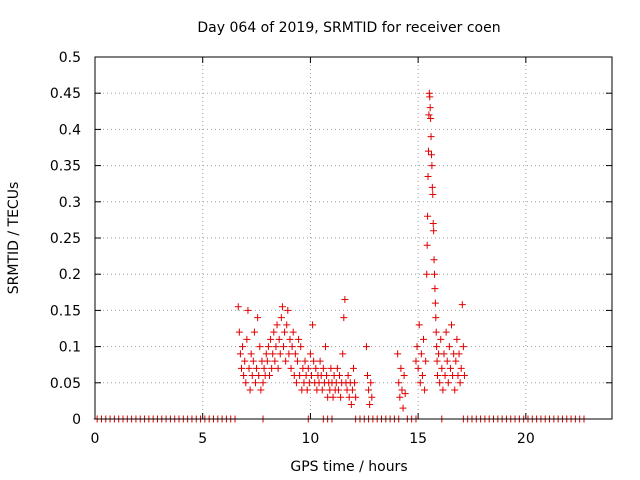 The width and height of the screenshot is (640, 480). What do you see at coordinates (65, 311) in the screenshot?
I see `y-tick-label: 0.15` at bounding box center [65, 311].